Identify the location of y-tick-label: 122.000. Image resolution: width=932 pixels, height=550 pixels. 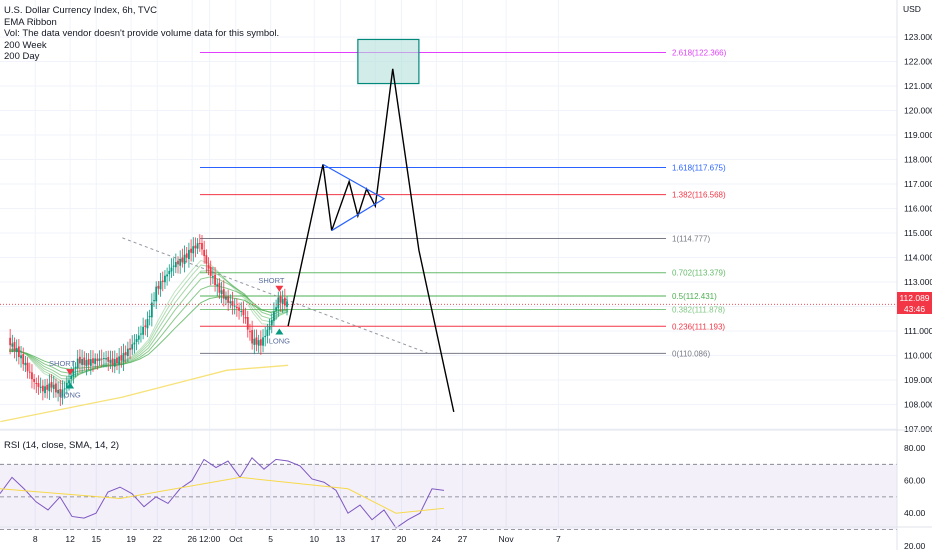
(918, 62).